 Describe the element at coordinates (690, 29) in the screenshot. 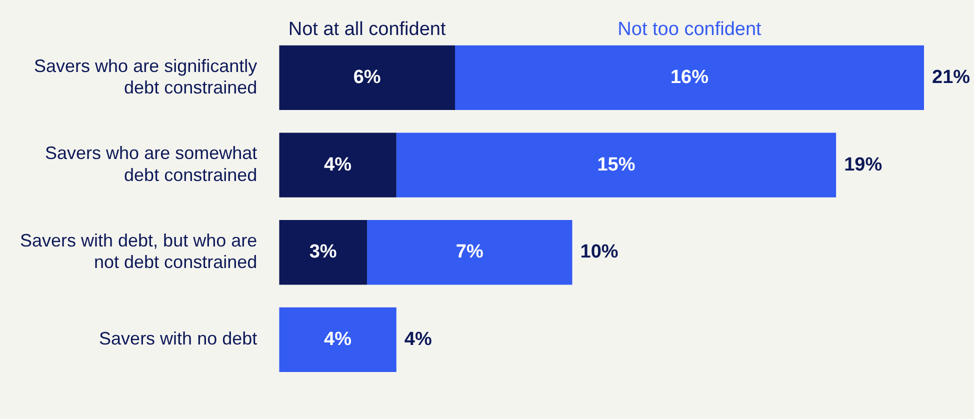

I see `series-label: Not too confident` at that location.